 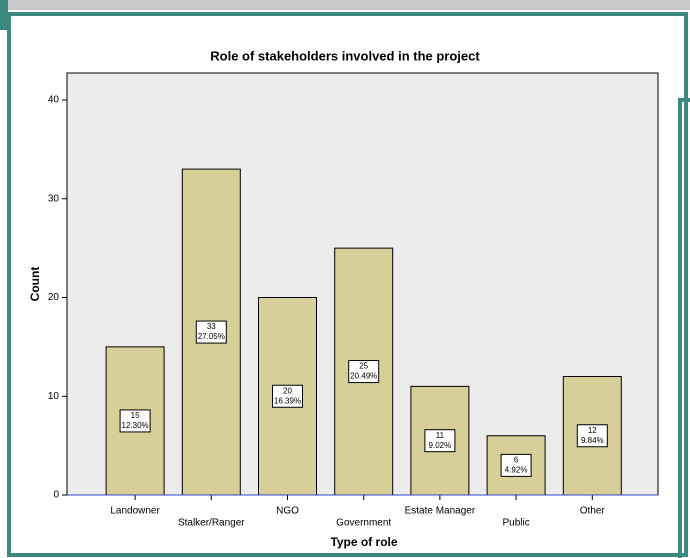 What do you see at coordinates (54, 297) in the screenshot?
I see `y-tick-label: 20` at bounding box center [54, 297].